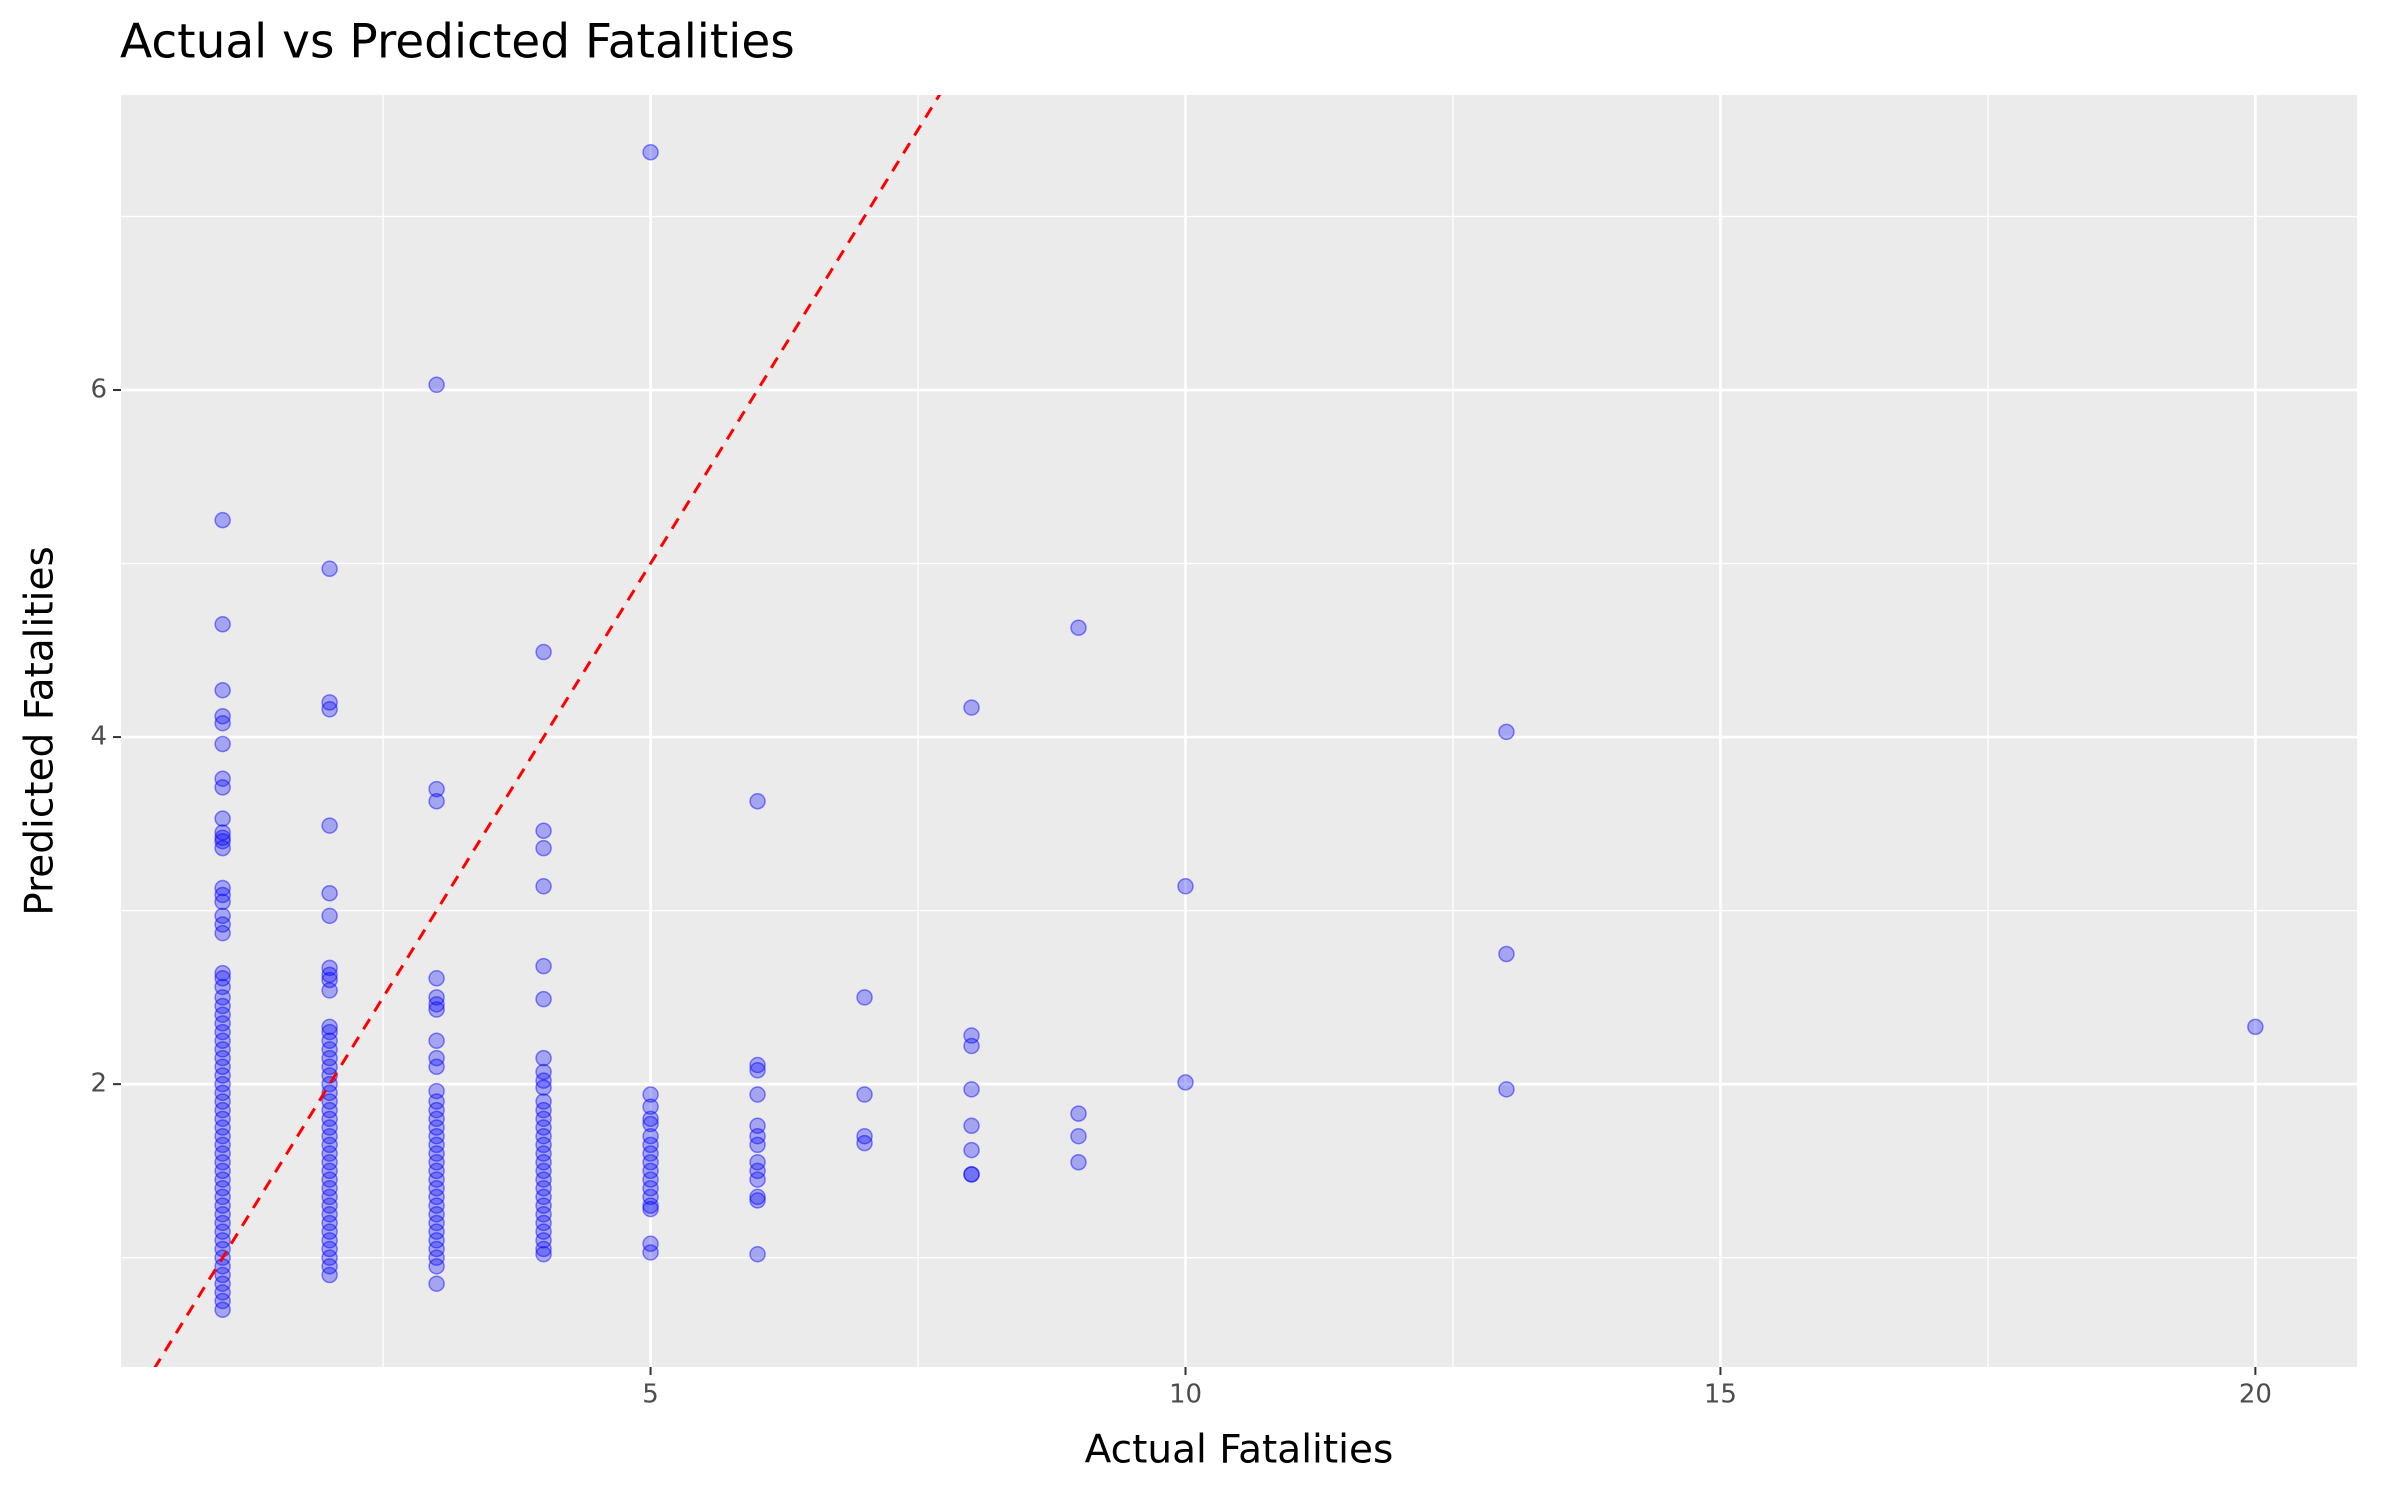 This screenshot has width=2400, height=1500. What do you see at coordinates (98, 737) in the screenshot?
I see `y-tick-label: 4` at bounding box center [98, 737].